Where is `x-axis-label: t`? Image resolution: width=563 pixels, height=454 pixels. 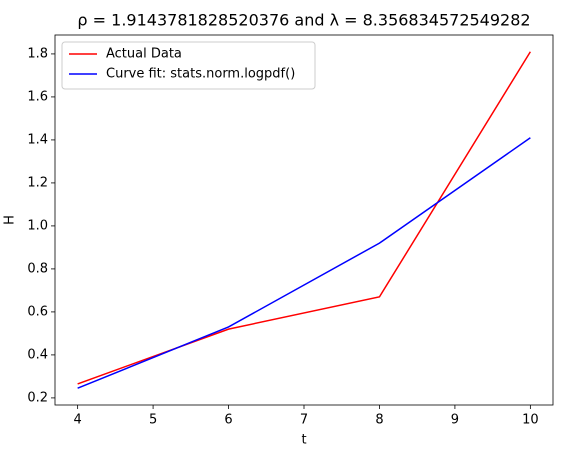 x-axis-label: t is located at coordinates (303, 440).